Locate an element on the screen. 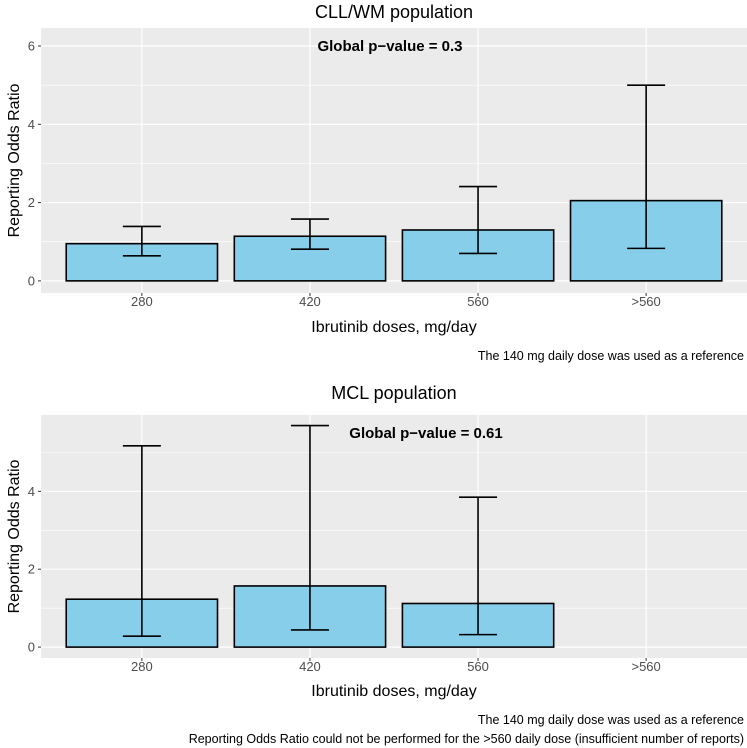 This screenshot has width=747, height=748. p-value-annotation: Global p−value = 0.3 is located at coordinates (389, 46).